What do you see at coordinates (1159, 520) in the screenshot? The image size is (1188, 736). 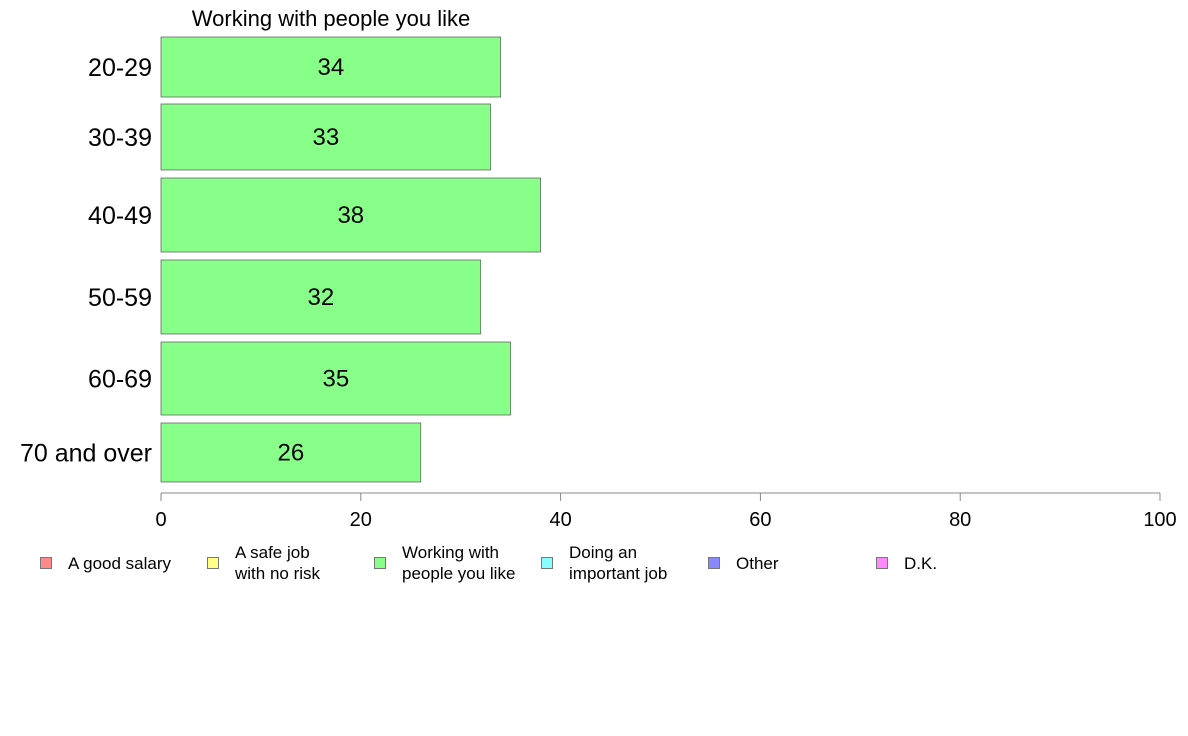 I see `x-tick-label: 100` at bounding box center [1159, 520].